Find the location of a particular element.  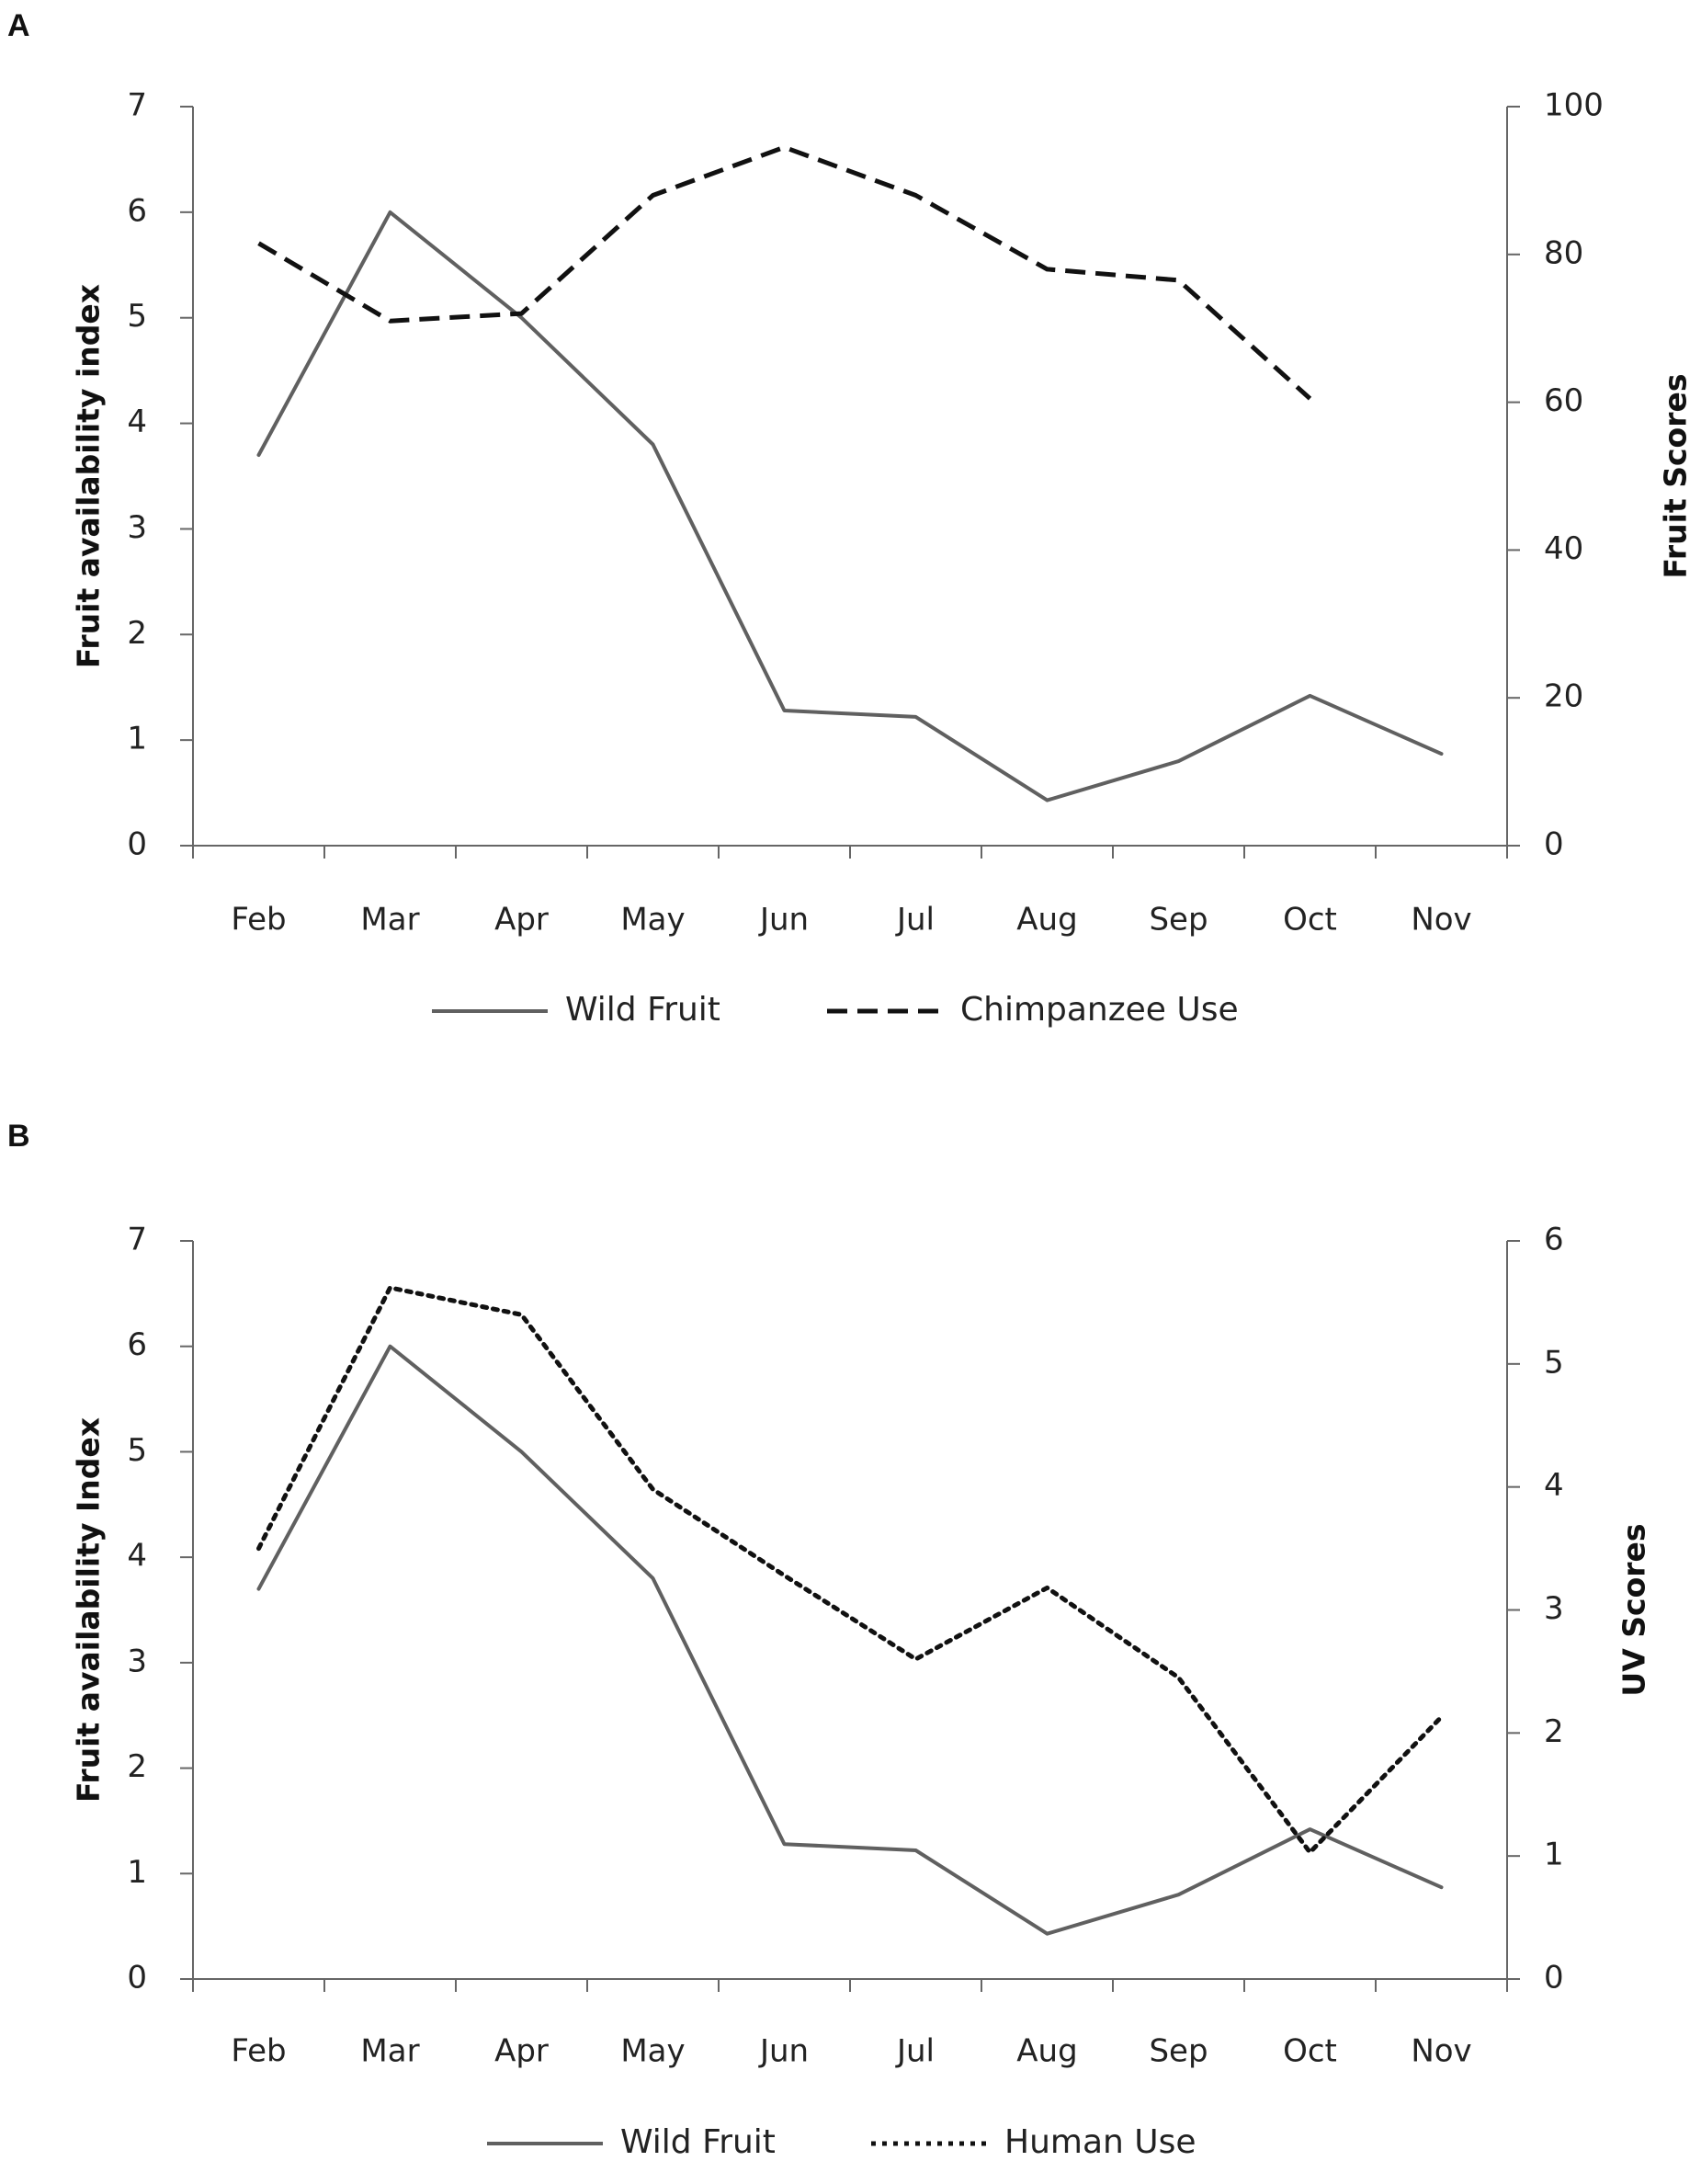

left-tick-label: 7 is located at coordinates (137, 1240).